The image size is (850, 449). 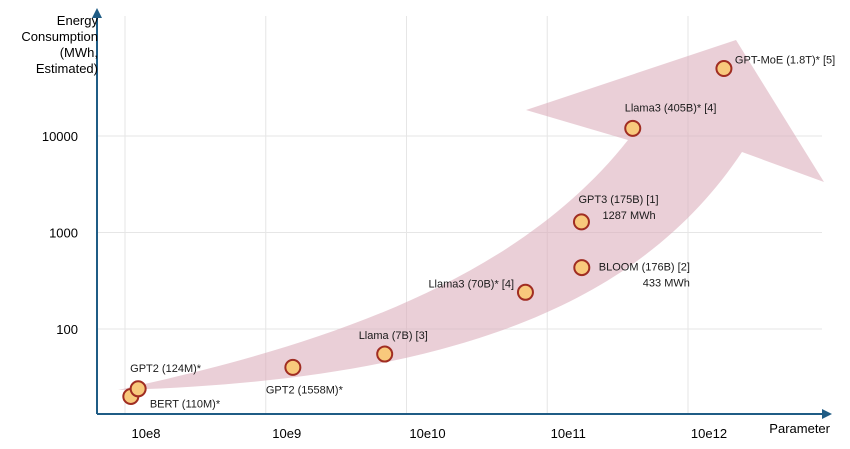 What do you see at coordinates (97, 13) in the screenshot?
I see `y-axis-arrowhead` at bounding box center [97, 13].